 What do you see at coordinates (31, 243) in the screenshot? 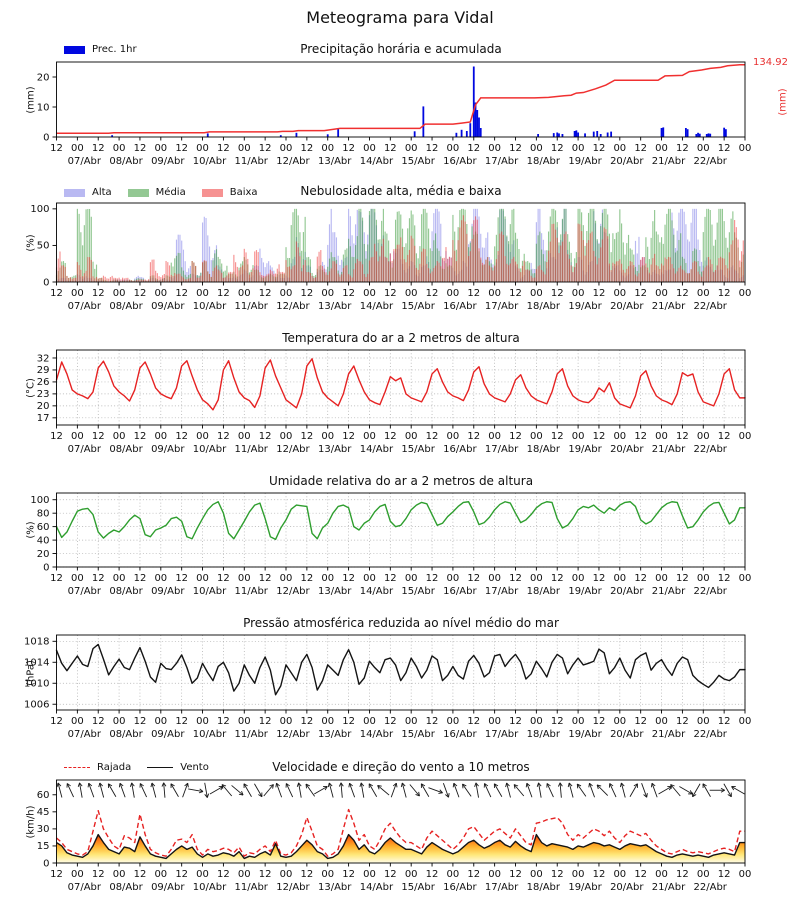
I see `clouds-y-axis-label: (%)` at bounding box center [31, 243].